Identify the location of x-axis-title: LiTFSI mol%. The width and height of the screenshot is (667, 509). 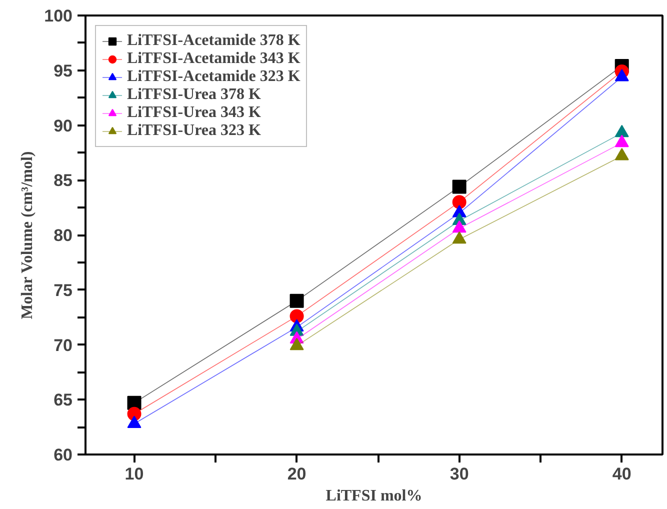
(374, 496).